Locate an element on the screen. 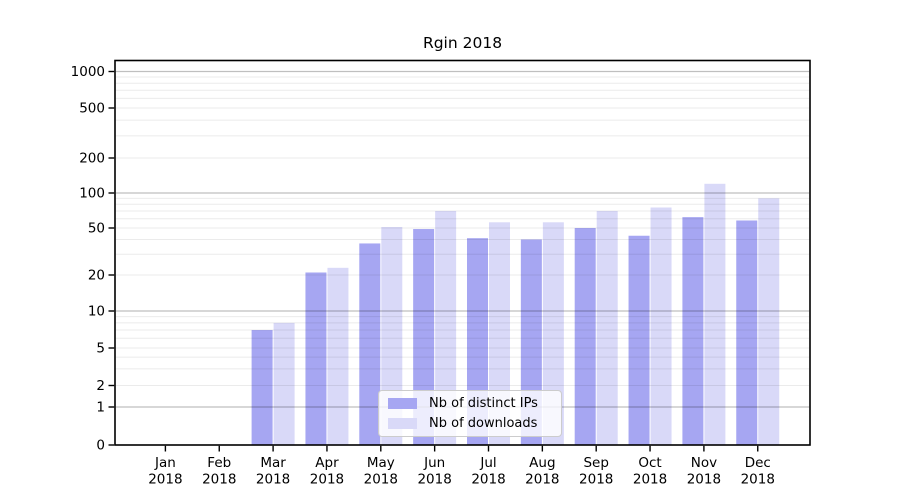 The image size is (900, 500). y-tick-label: 500 is located at coordinates (92, 109).